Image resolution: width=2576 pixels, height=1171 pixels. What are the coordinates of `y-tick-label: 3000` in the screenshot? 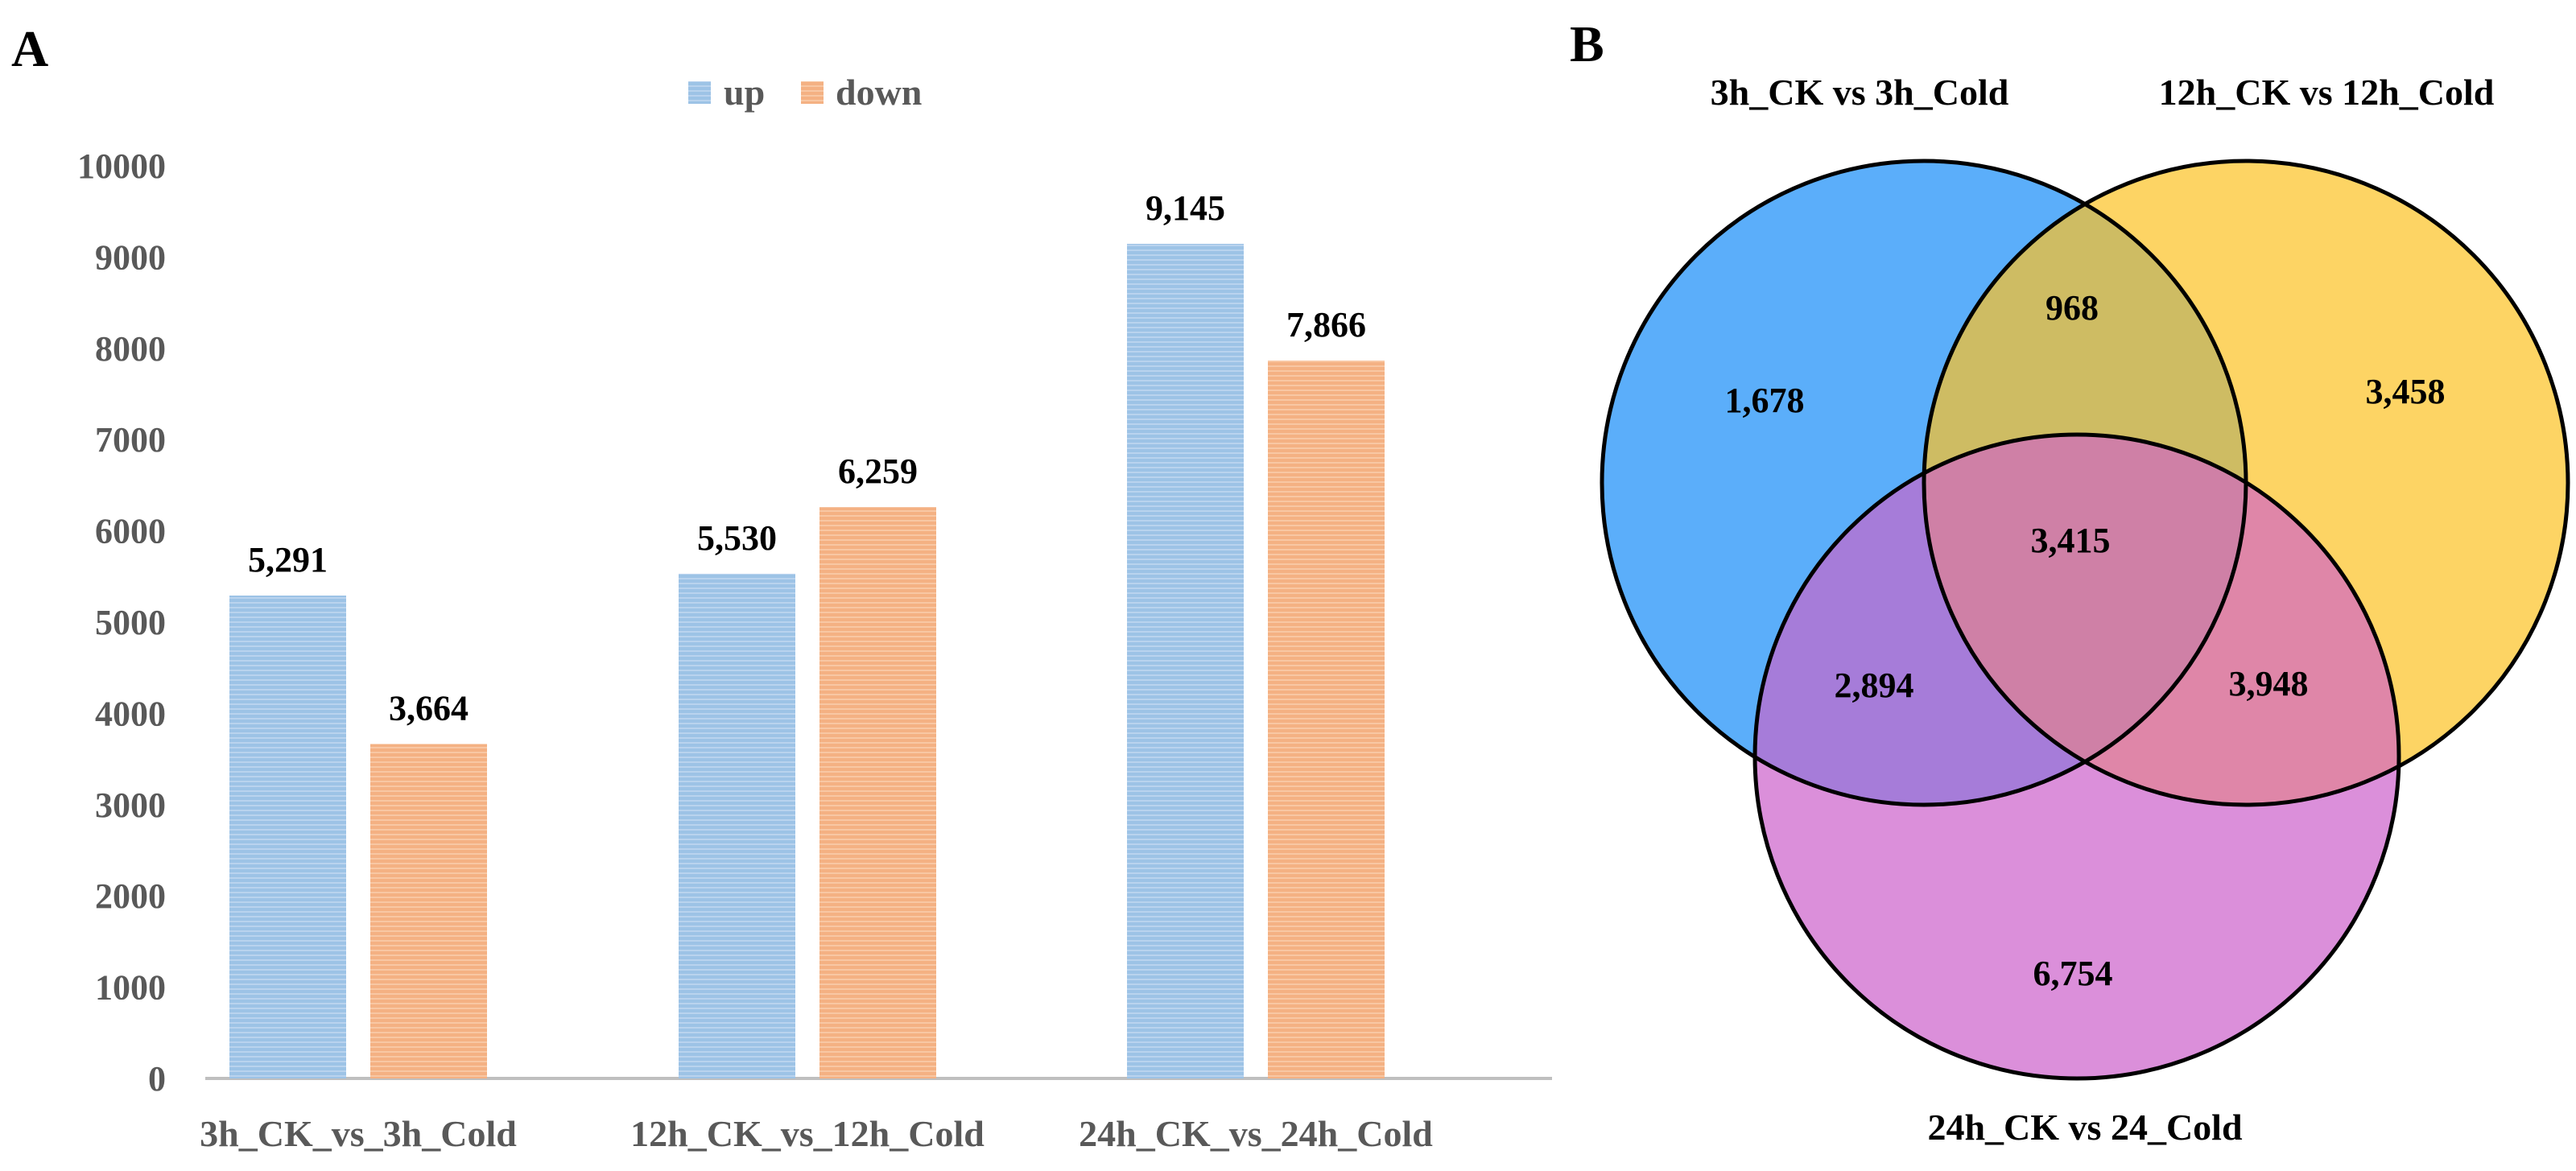 It's located at (130, 805).